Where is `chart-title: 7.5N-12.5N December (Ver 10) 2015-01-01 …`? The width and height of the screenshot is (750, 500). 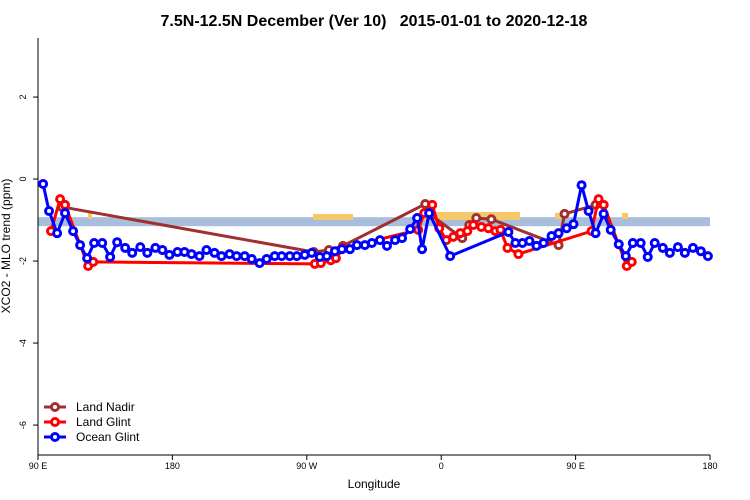
chart-title: 7.5N-12.5N December (Ver 10) 2015-01-01 … is located at coordinates (374, 21).